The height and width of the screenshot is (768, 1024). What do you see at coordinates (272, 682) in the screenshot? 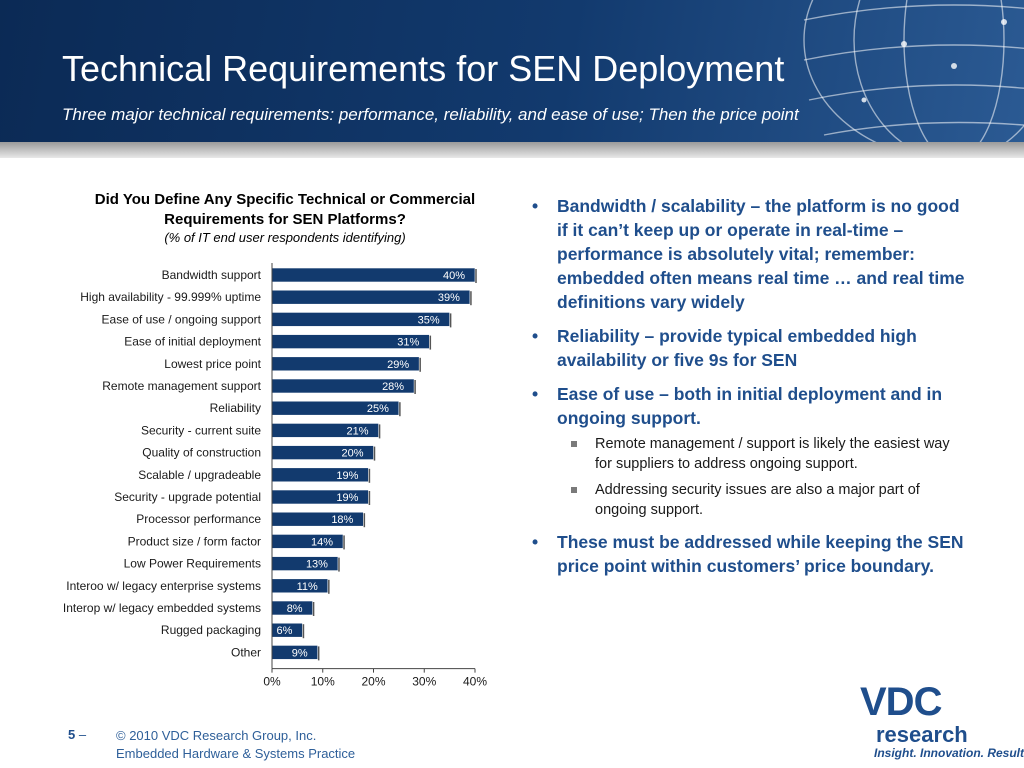
I see `x-tick-label: 0%` at bounding box center [272, 682].